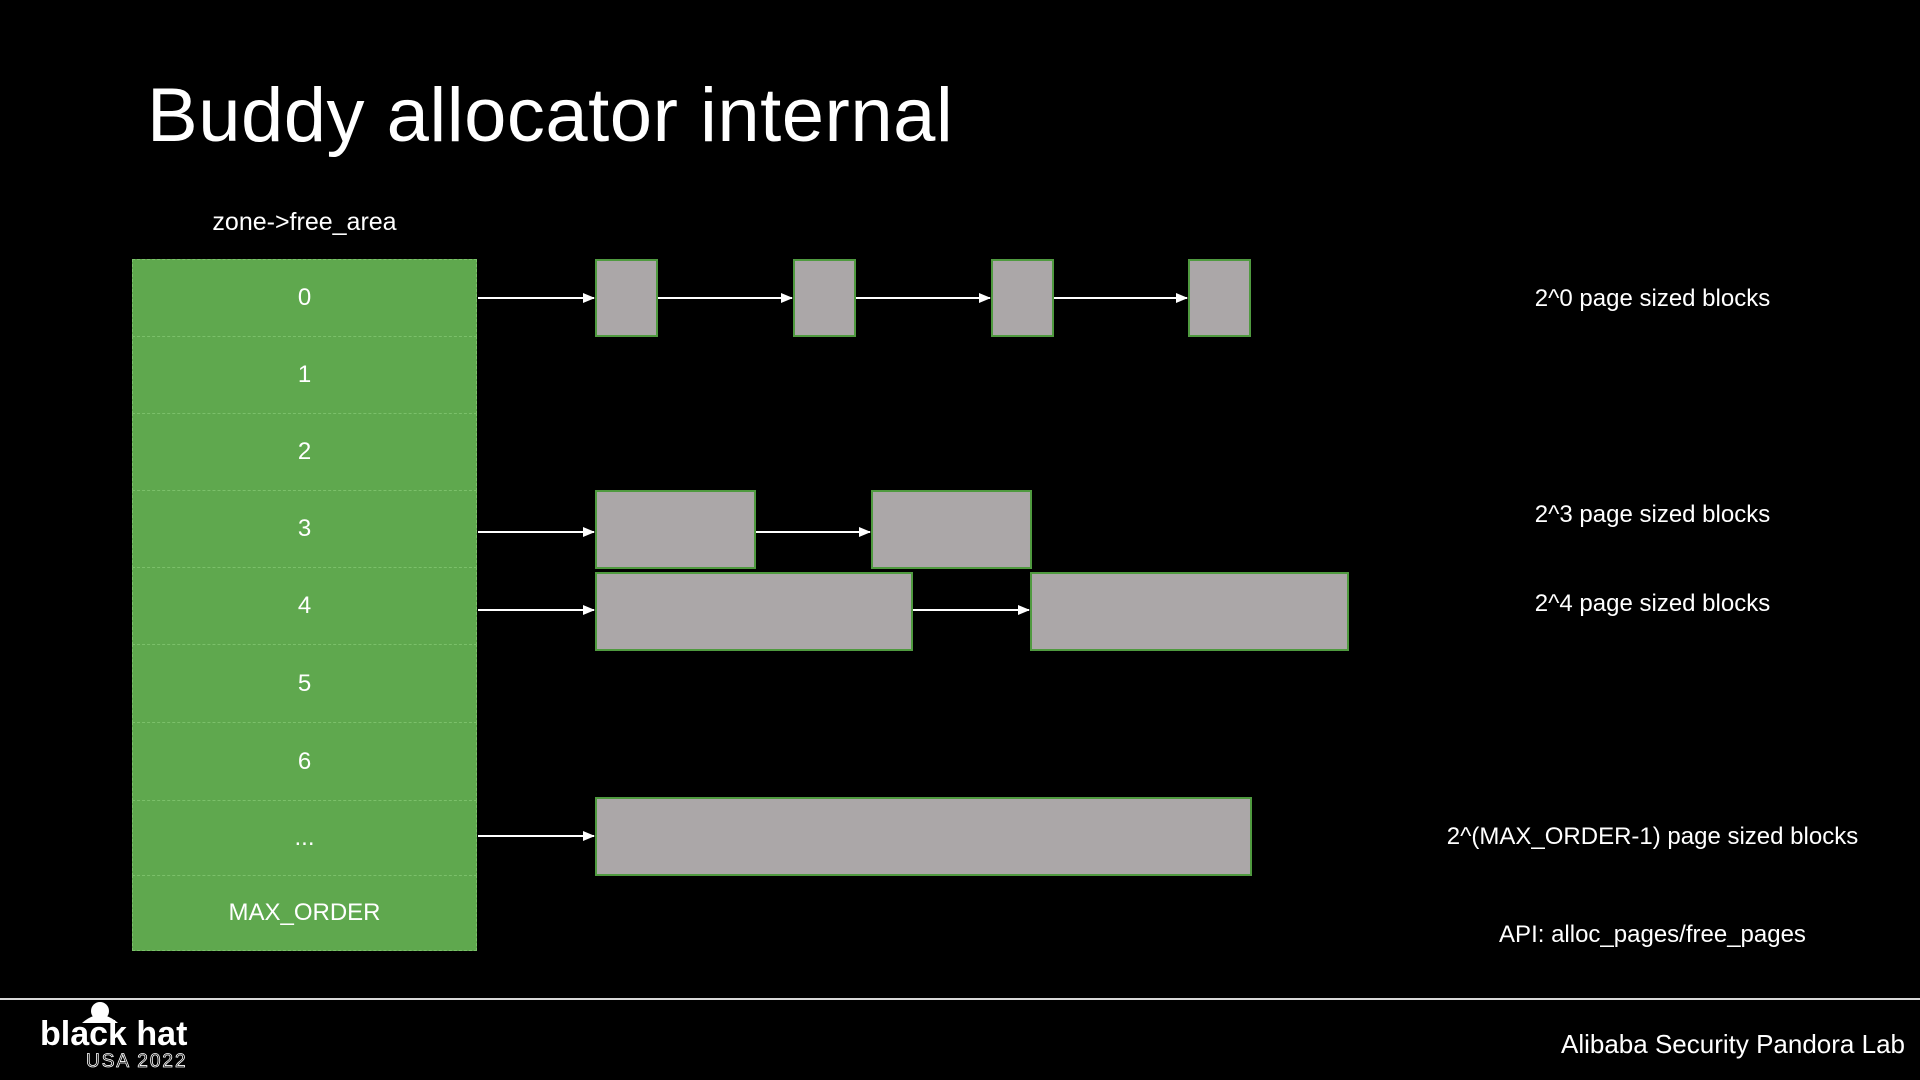  I want to click on free-area-array: 0 1 2 3 4 5 6 ... MAX_ORDER, so click(304, 605).